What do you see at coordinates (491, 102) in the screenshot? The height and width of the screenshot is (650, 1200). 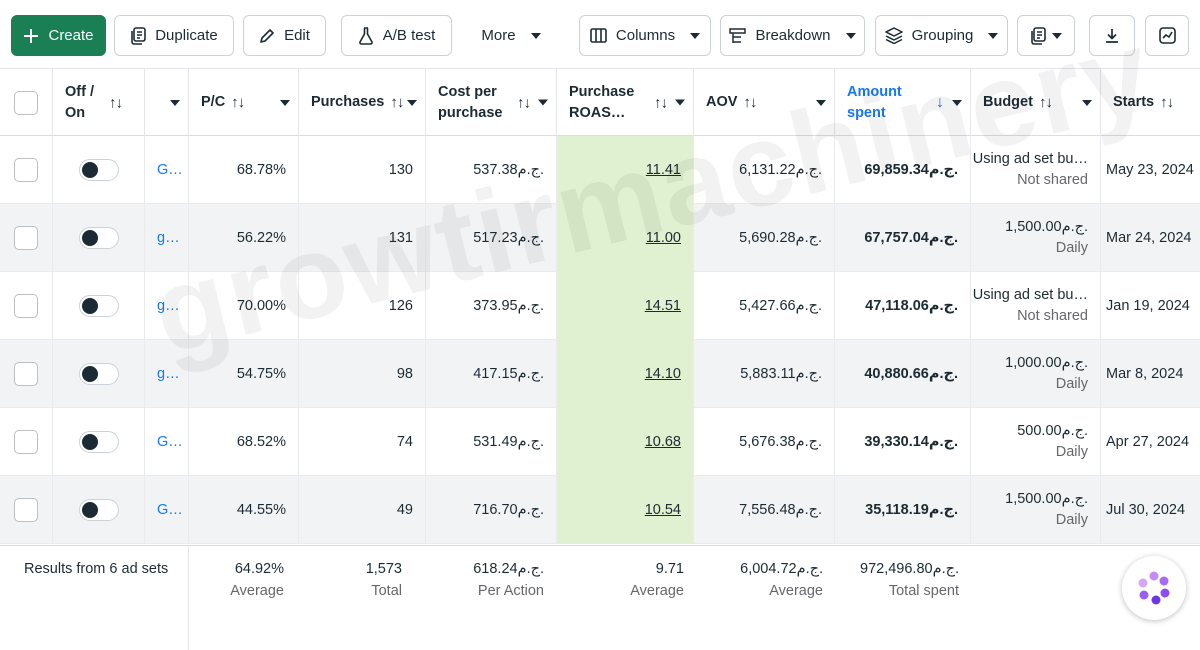 I see `header-cost-per-purchase: Cost per purchase ↑↓` at bounding box center [491, 102].